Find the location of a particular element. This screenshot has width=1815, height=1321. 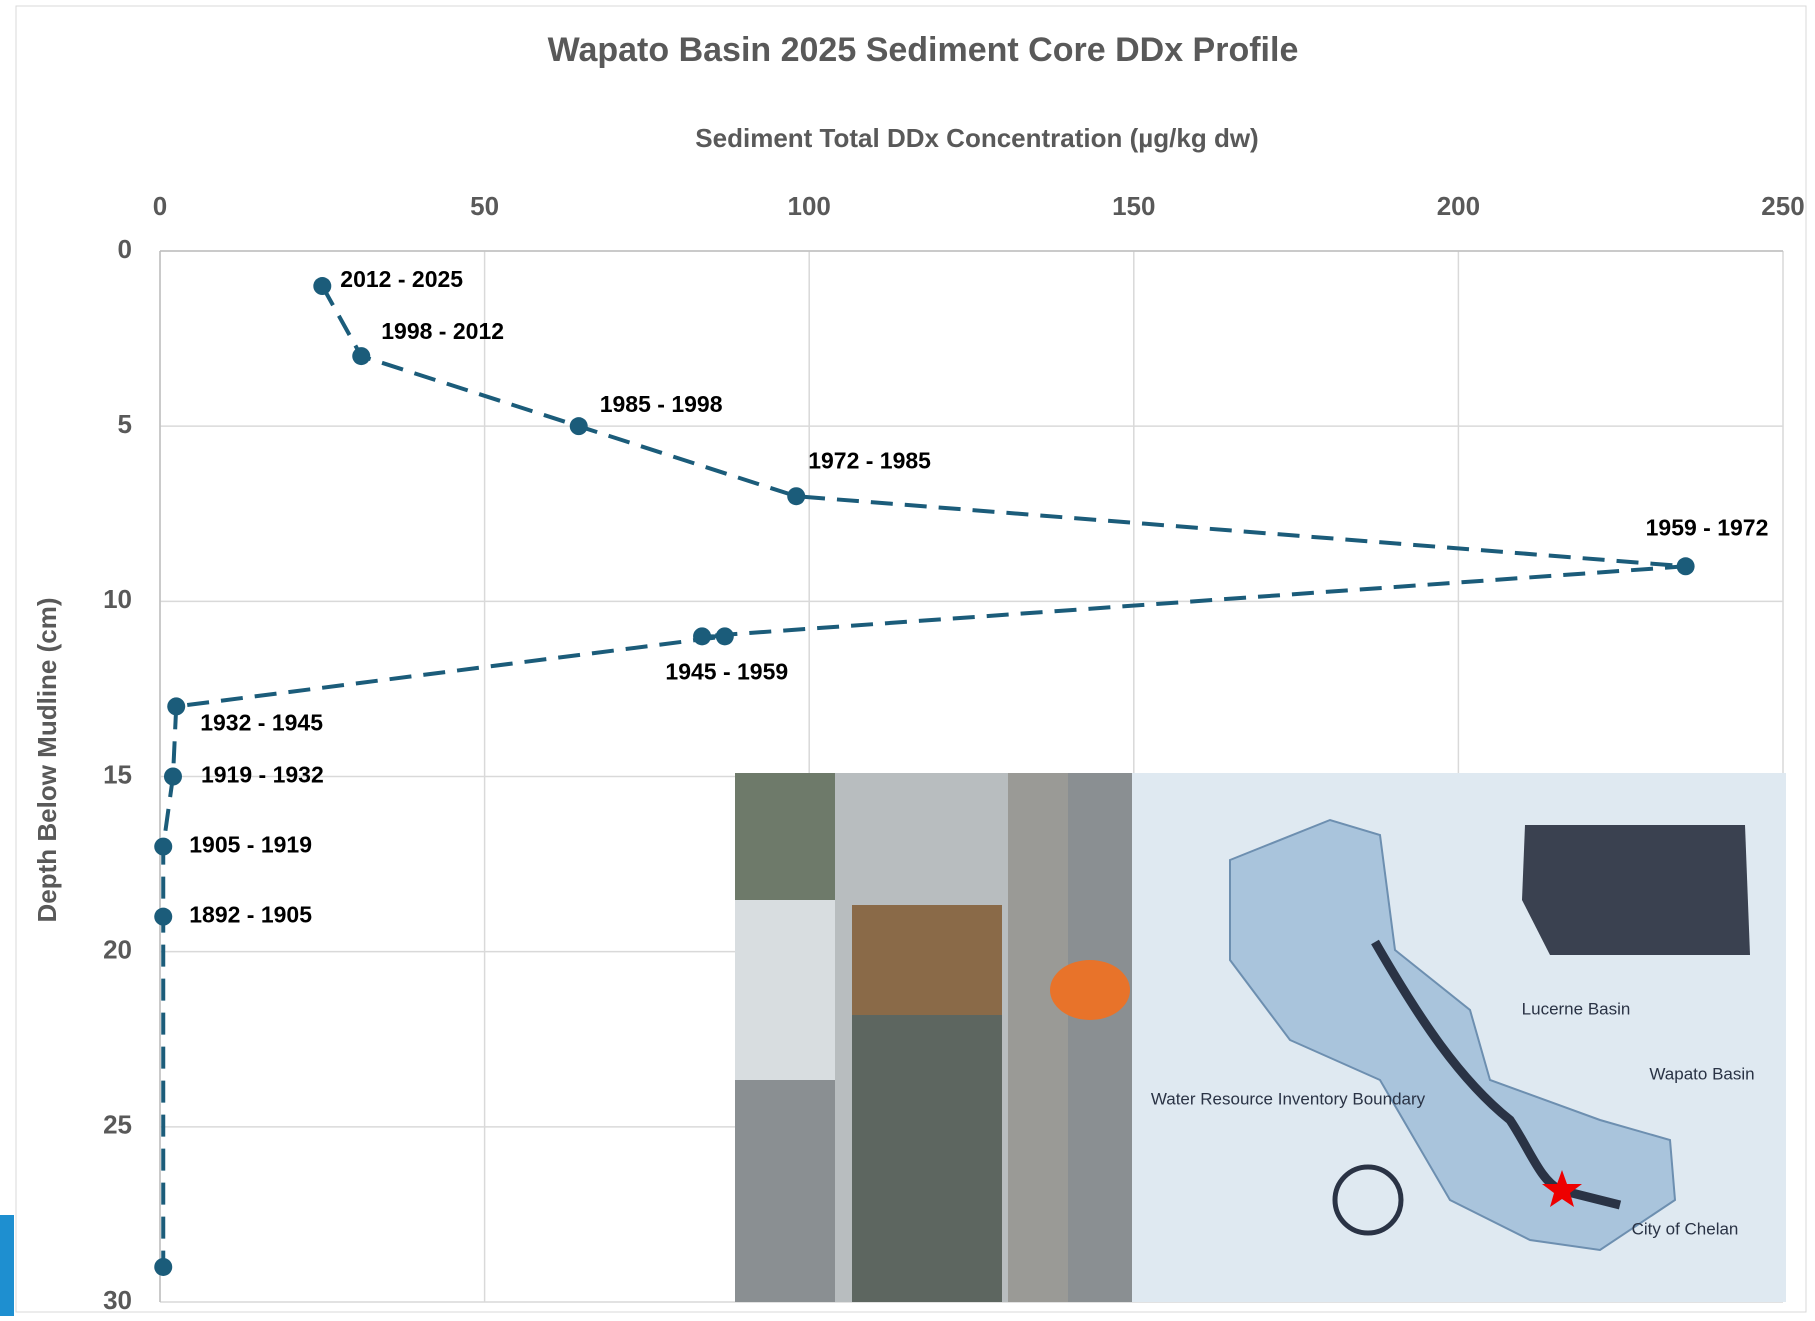

y-tick-label: 0 is located at coordinates (125, 249).